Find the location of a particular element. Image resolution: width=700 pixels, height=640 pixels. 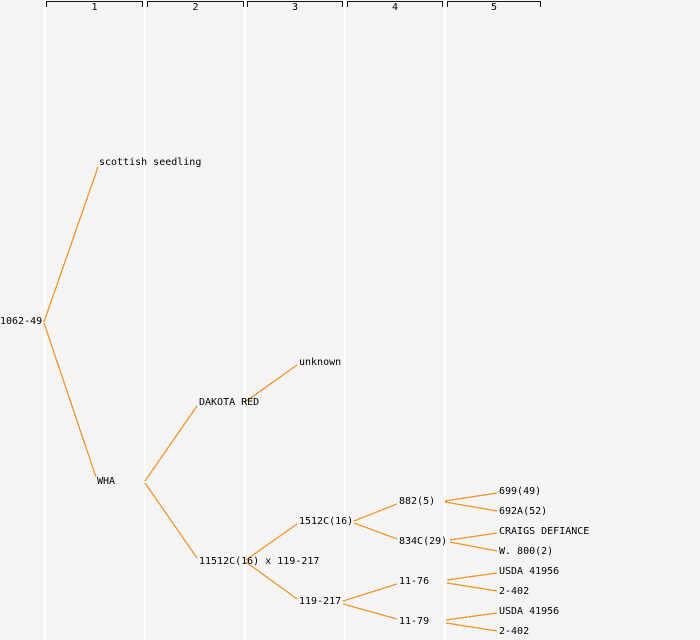

node-692a-52: 692A(52) is located at coordinates (523, 511).